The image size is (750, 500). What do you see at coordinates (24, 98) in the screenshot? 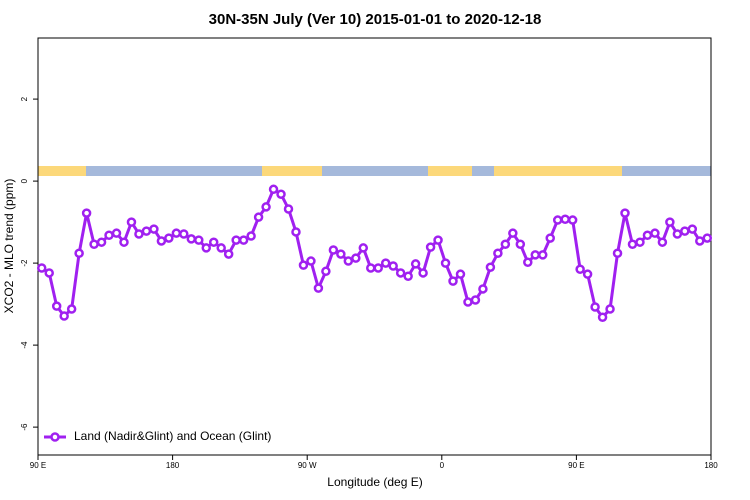
I see `y-tick-label: 2` at bounding box center [24, 98].